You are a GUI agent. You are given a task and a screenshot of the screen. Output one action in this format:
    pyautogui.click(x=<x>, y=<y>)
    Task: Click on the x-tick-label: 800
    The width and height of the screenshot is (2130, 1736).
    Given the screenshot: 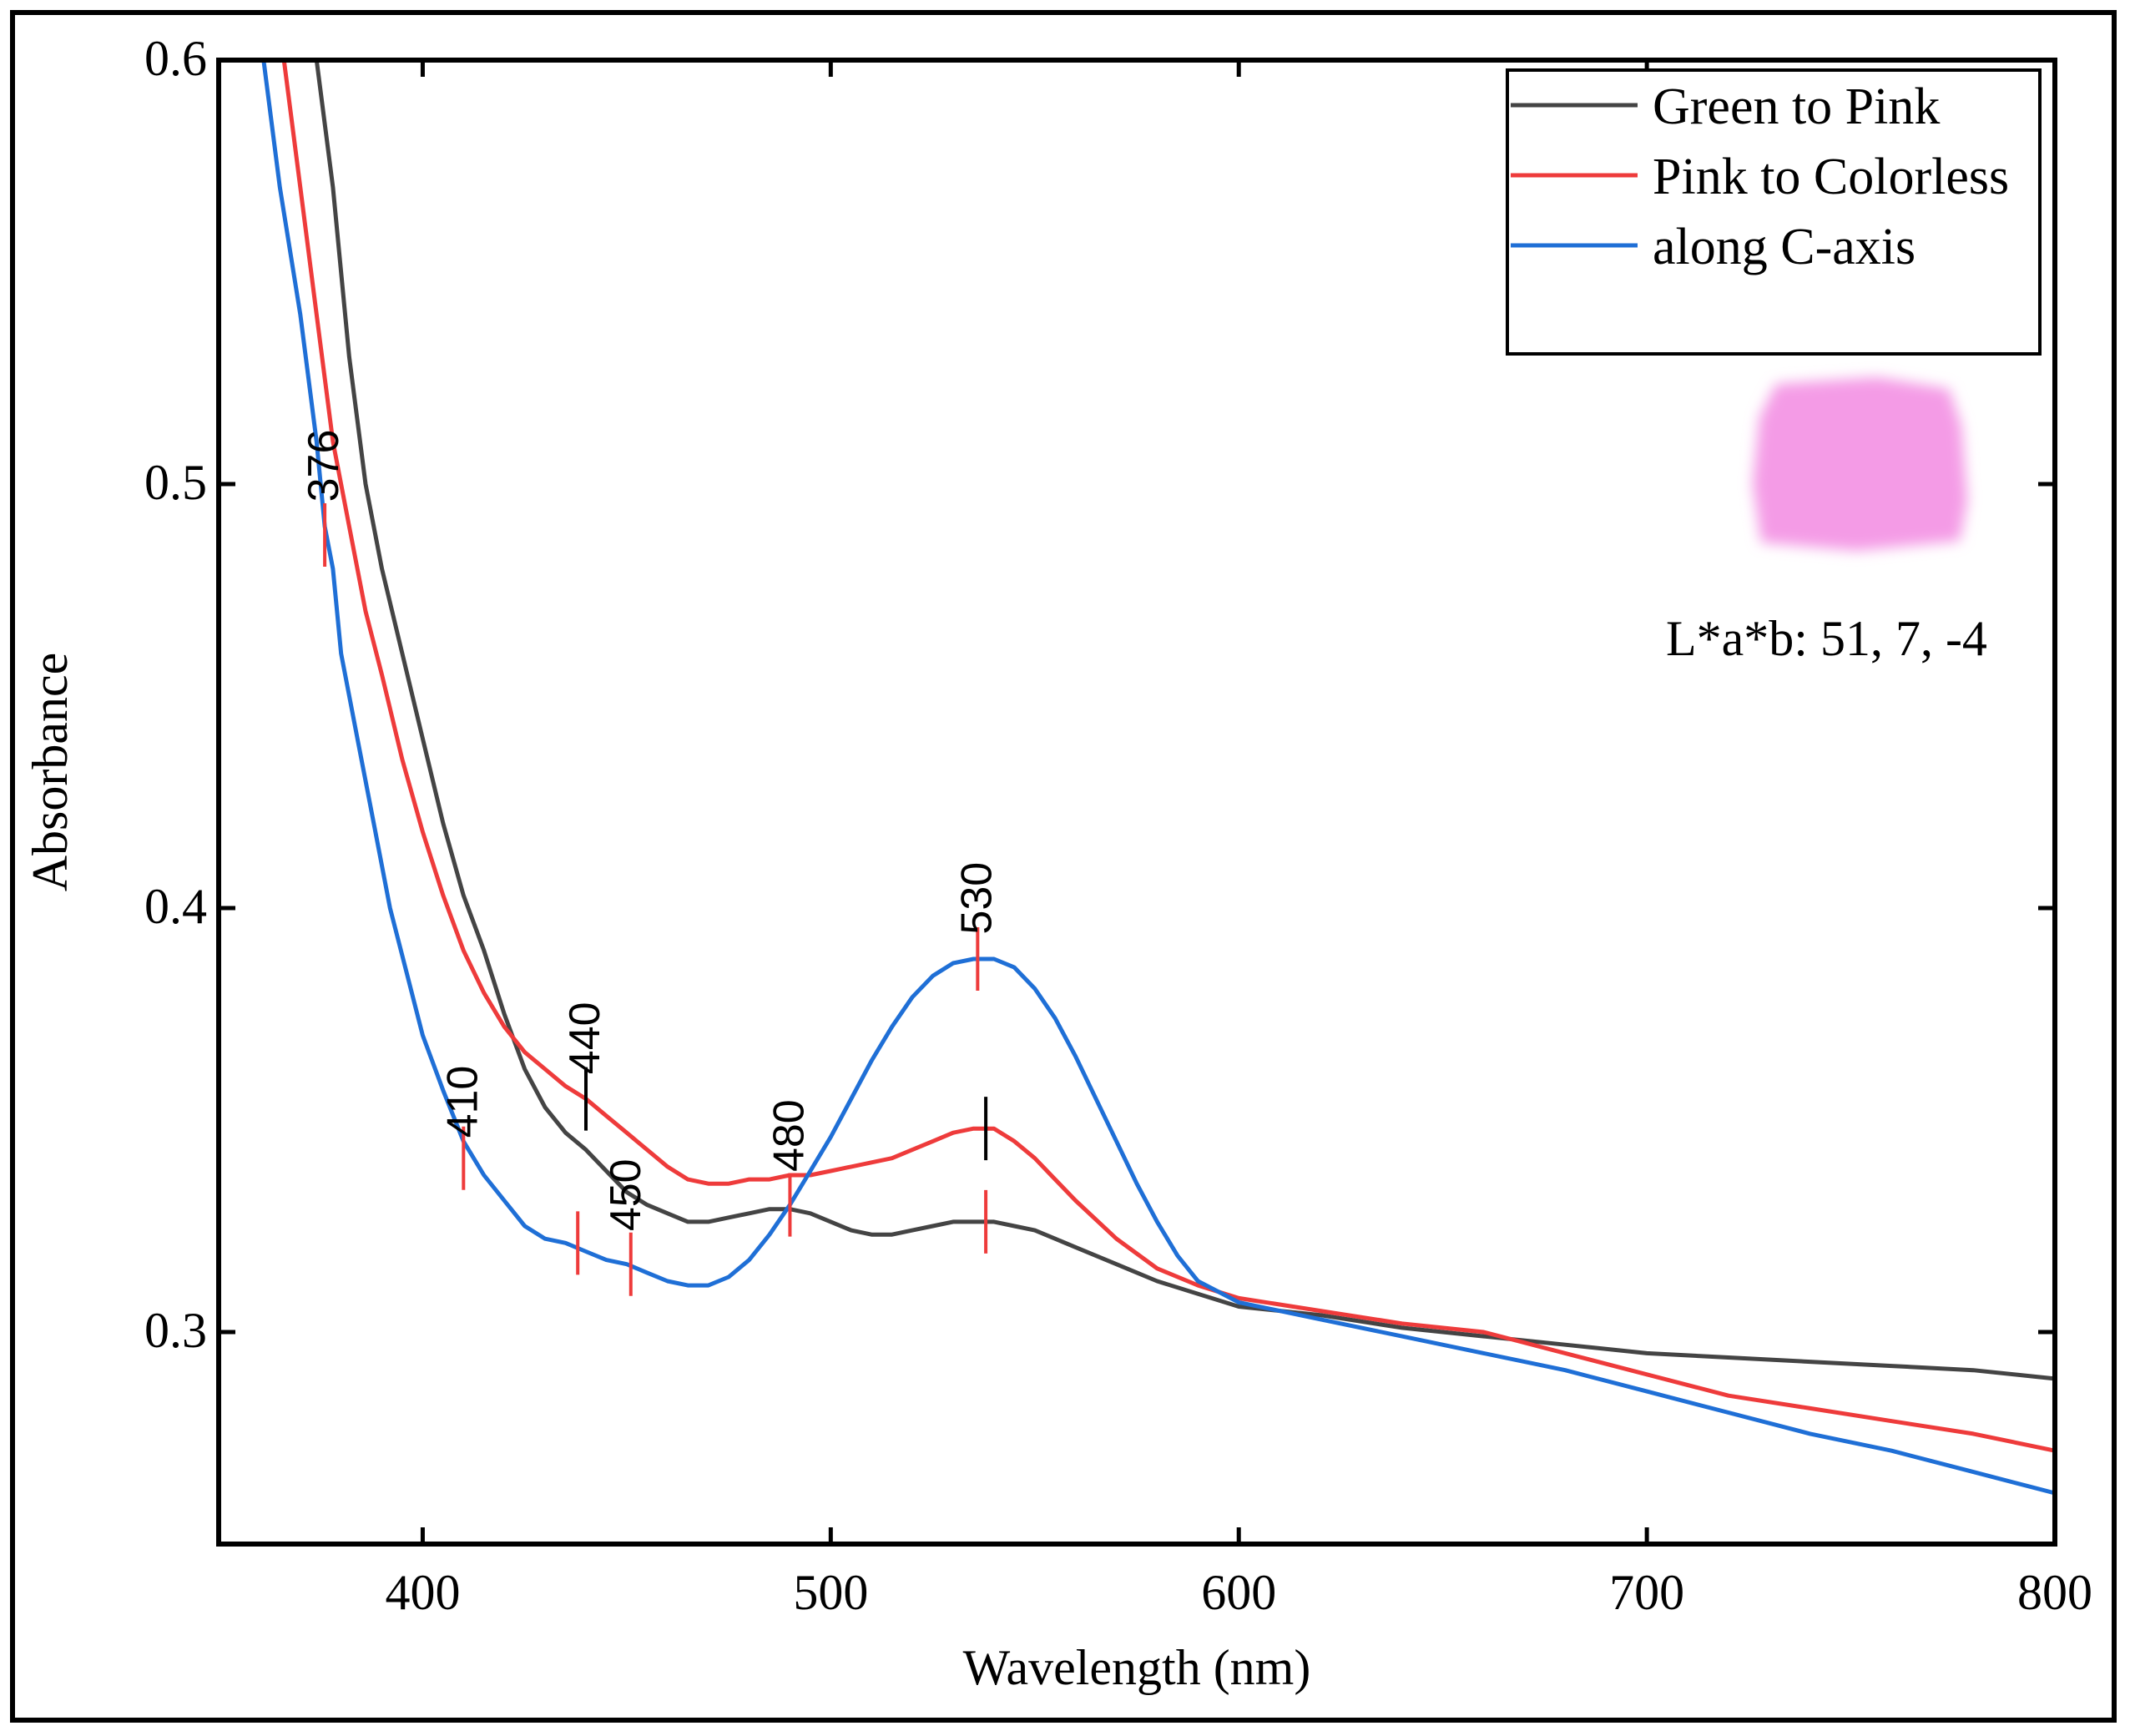 What is the action you would take?
    pyautogui.click(x=2054, y=1592)
    